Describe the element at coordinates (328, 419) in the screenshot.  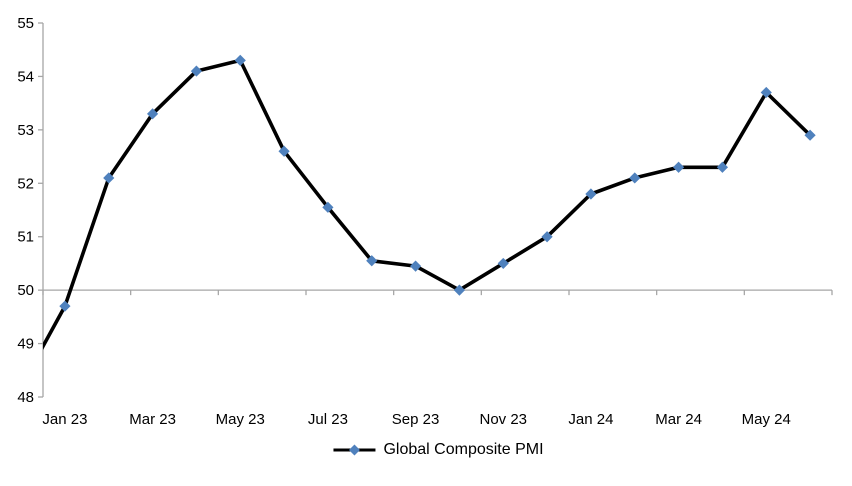
I see `x-tick-label: Jul 23` at that location.